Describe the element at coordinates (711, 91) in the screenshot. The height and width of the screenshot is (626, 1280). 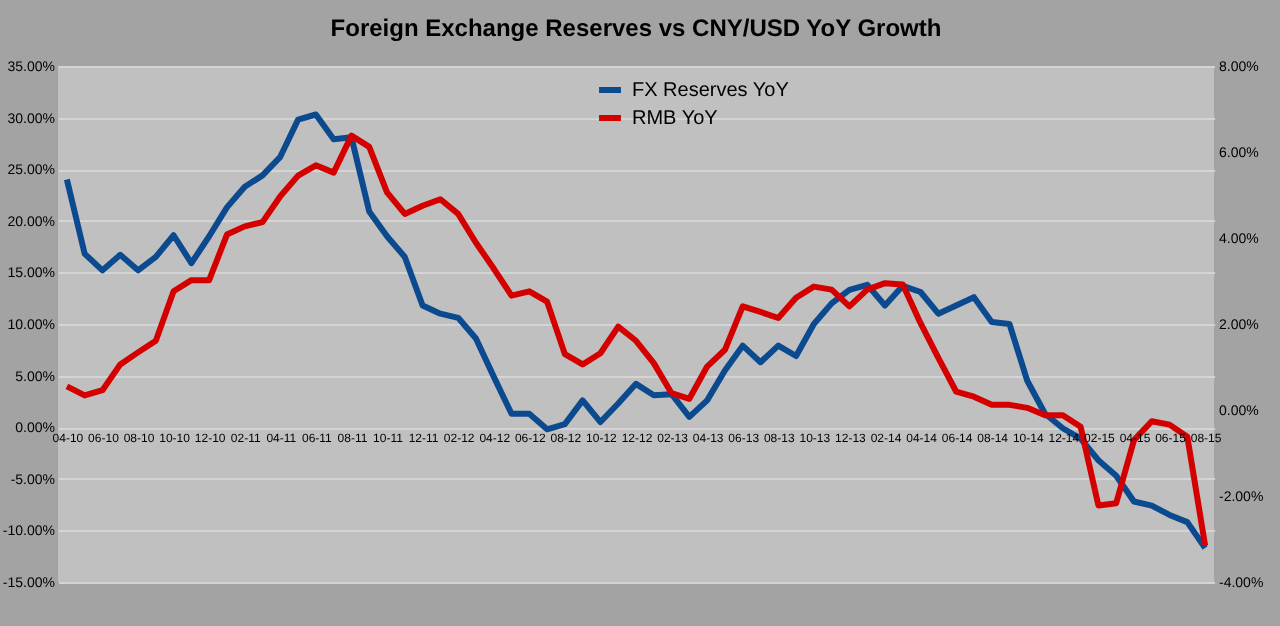
I see `legend-label: FX Reserves YoY` at that location.